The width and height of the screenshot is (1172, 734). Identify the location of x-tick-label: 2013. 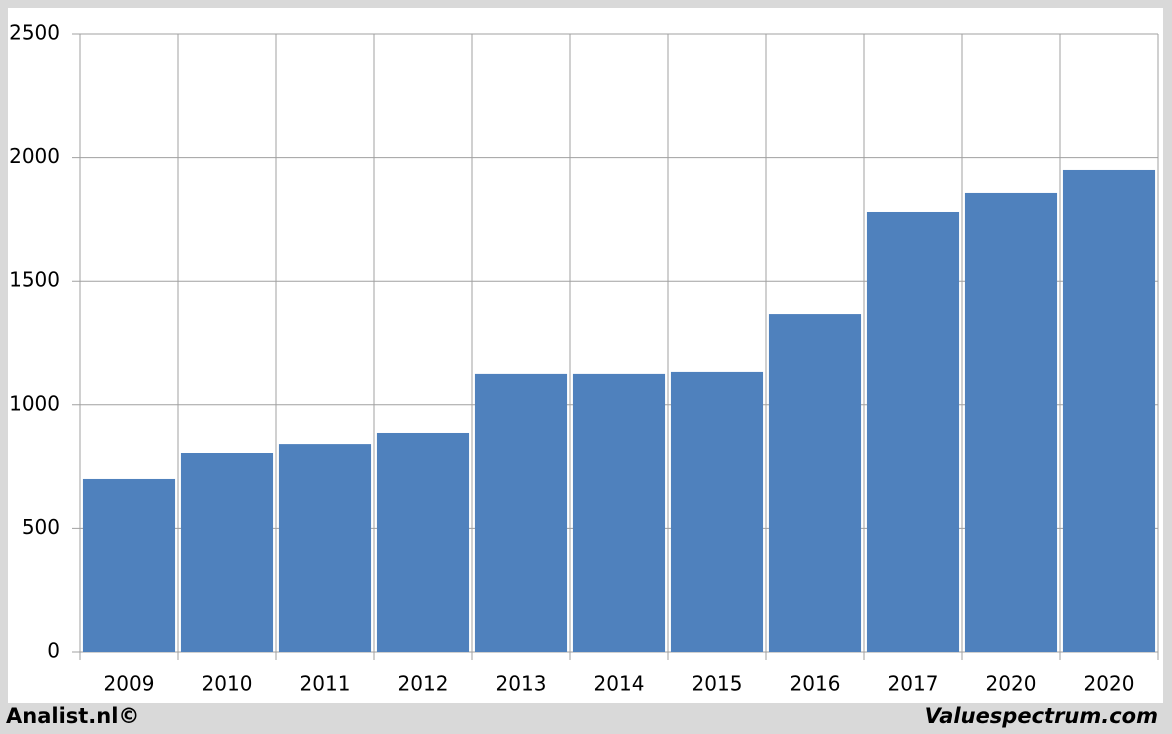
(521, 684).